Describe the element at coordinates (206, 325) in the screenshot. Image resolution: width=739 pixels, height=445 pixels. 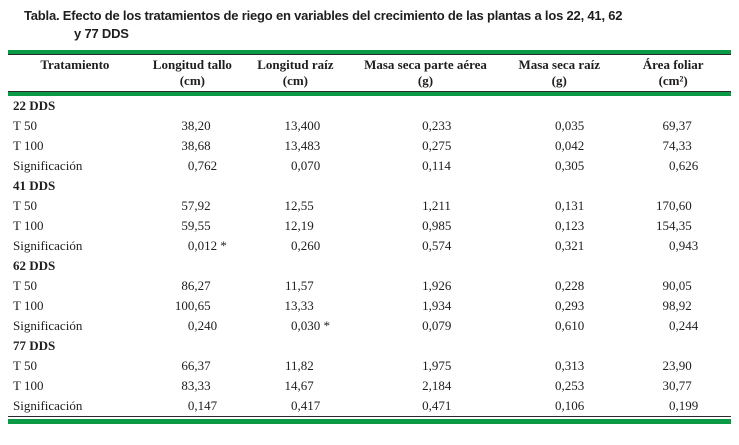
I see `value-frac-part: ,240` at that location.